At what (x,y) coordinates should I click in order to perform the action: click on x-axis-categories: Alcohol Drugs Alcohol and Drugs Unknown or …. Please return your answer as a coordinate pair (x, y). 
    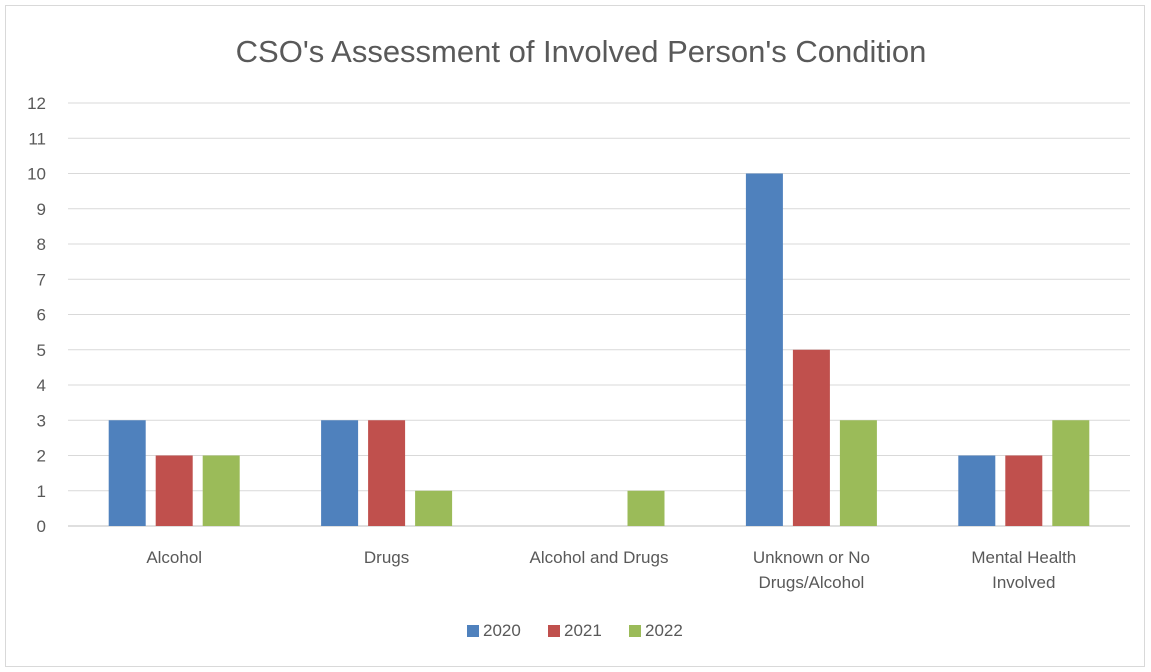
    Looking at the image, I should click on (611, 570).